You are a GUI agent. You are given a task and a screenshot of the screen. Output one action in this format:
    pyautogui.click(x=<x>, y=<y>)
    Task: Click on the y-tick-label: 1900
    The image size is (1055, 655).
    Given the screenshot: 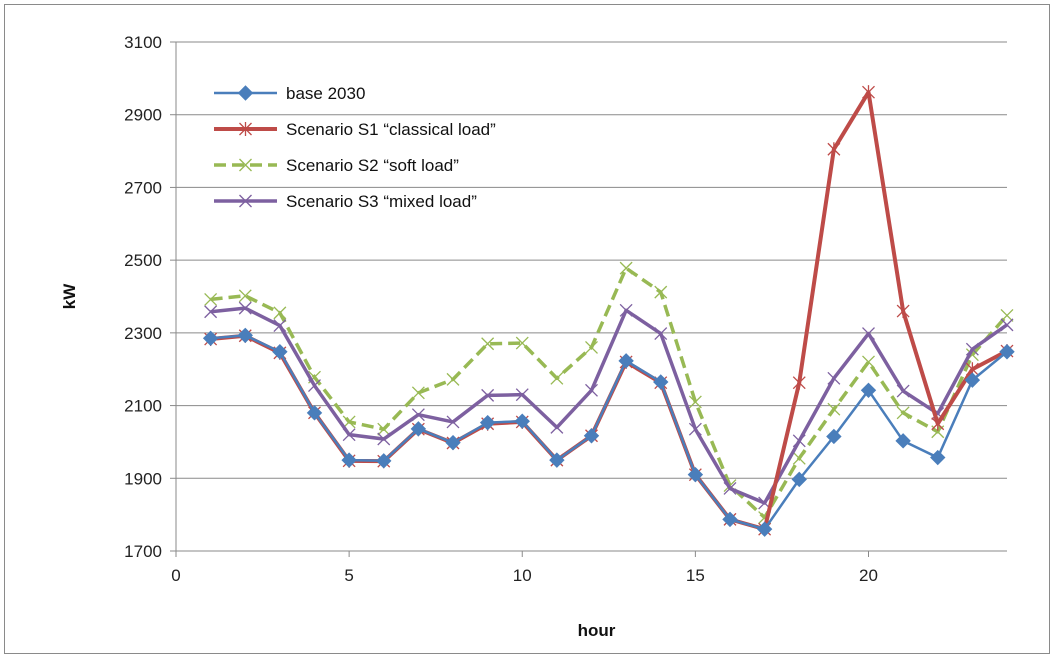 What is the action you would take?
    pyautogui.click(x=143, y=478)
    